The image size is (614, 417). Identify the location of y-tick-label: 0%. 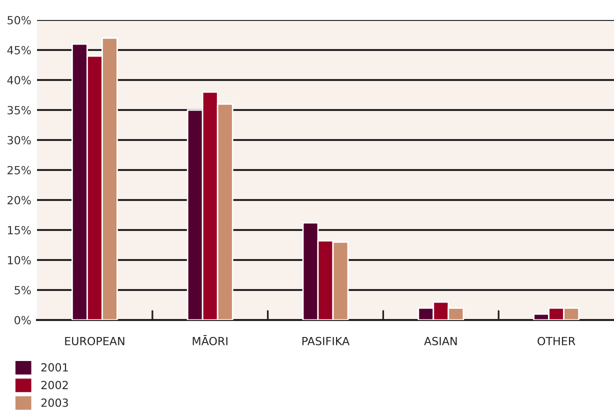
(22, 320).